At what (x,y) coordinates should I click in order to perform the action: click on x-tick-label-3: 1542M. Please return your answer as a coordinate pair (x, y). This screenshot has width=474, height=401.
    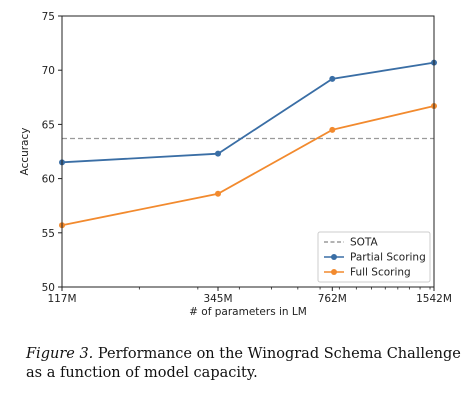
    Looking at the image, I should click on (434, 299).